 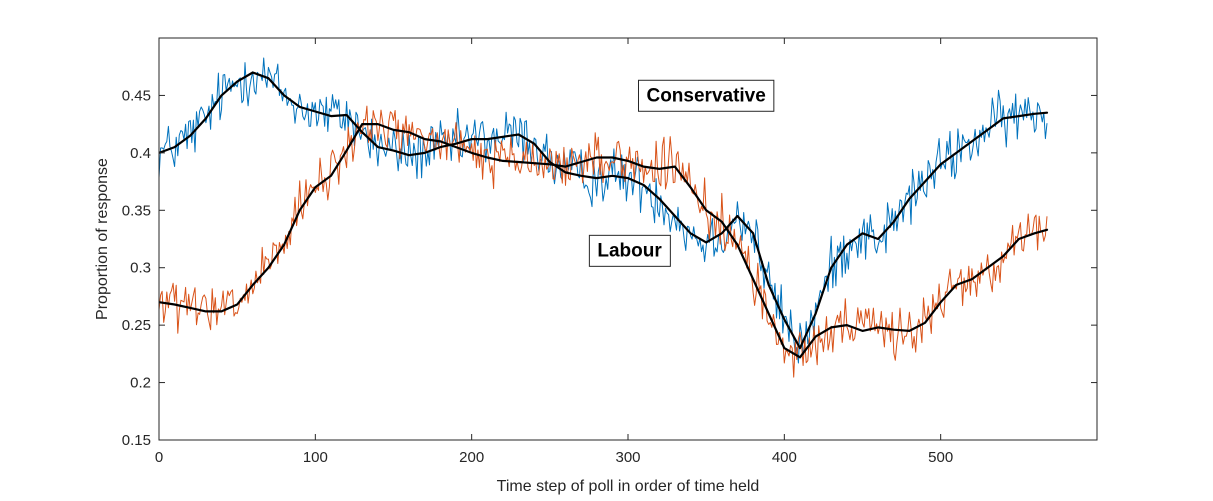 I want to click on annotations: Conservative Labour, so click(x=681, y=173).